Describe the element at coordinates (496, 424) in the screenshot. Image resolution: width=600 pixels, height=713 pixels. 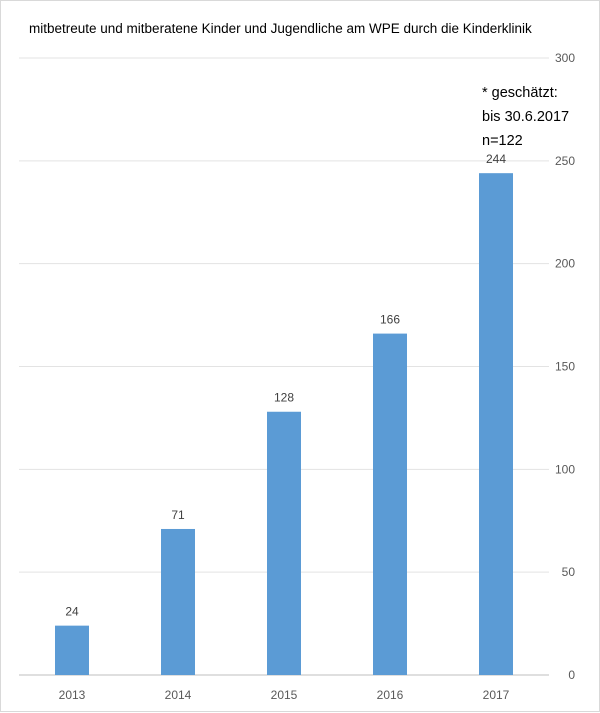
I see `bar-2017` at that location.